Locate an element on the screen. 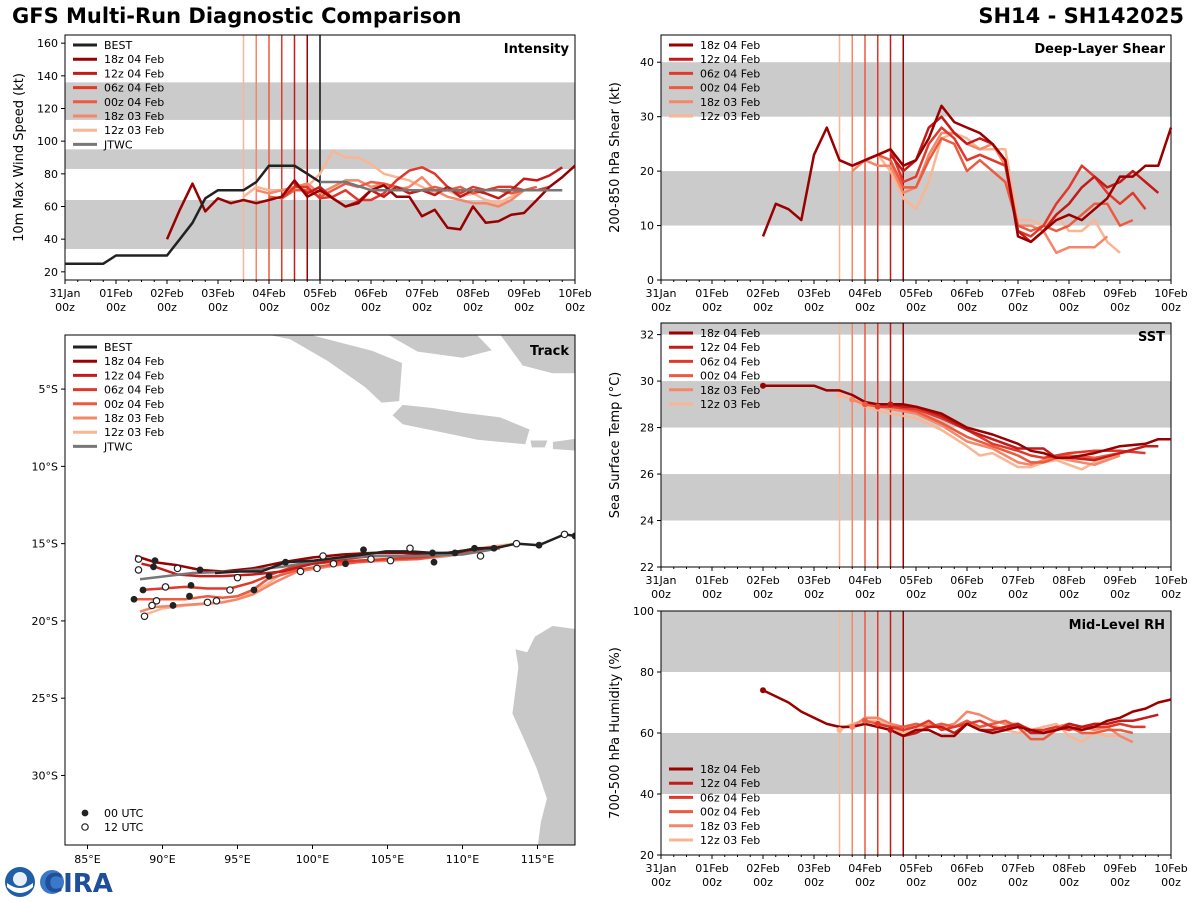 Image resolution: width=1200 pixels, height=902 pixels. legend-label: BEST is located at coordinates (118, 45).